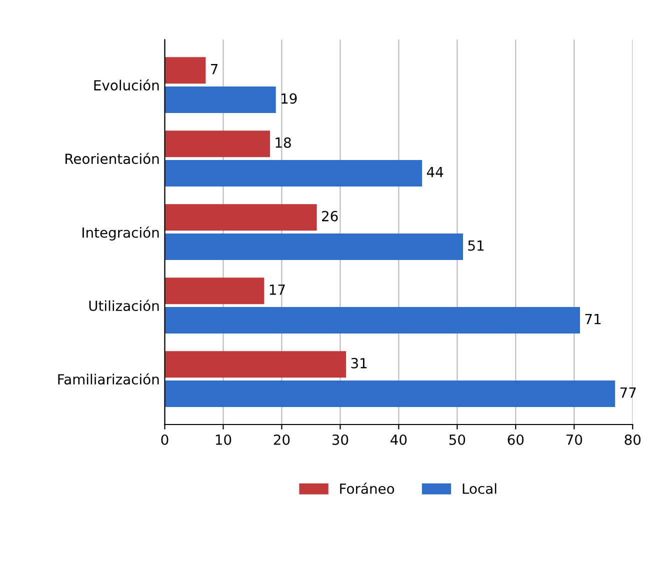 This screenshot has height=566, width=659. I want to click on data-label: 26, so click(330, 216).